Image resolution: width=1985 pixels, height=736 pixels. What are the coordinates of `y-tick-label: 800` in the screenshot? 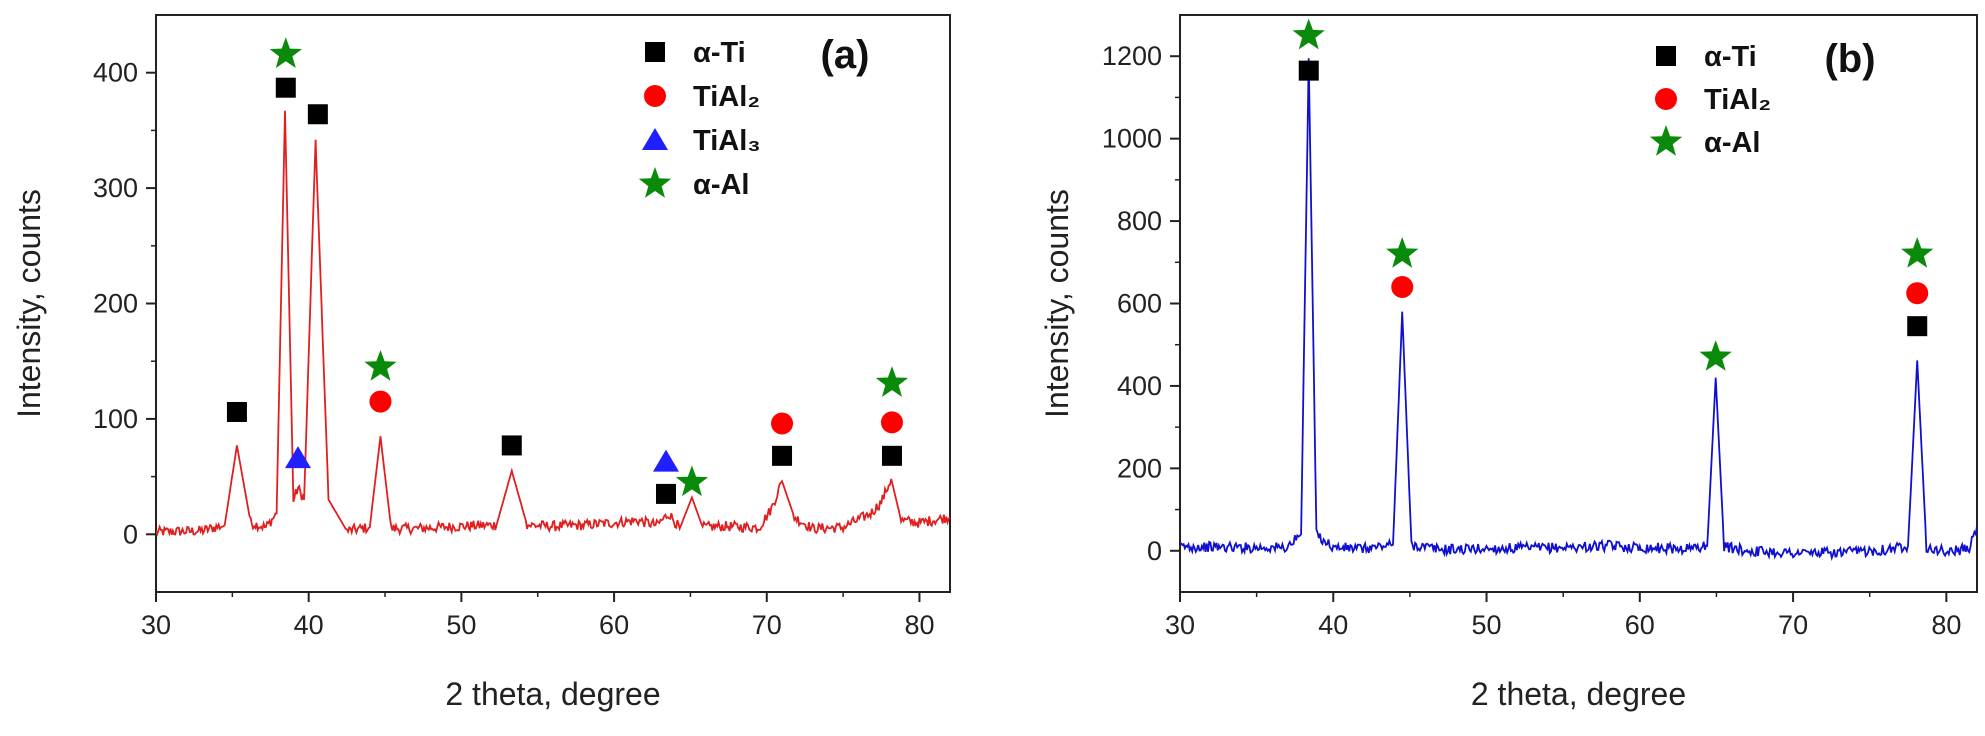 It's located at (1139, 221).